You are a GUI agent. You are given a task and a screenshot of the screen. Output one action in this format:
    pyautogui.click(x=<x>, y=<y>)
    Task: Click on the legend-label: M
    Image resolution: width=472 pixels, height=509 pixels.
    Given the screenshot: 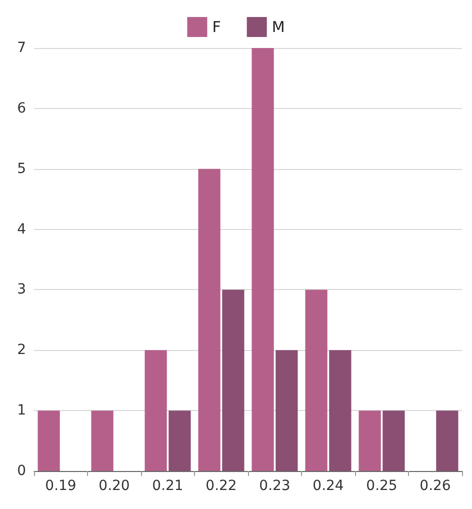 What is the action you would take?
    pyautogui.click(x=278, y=27)
    